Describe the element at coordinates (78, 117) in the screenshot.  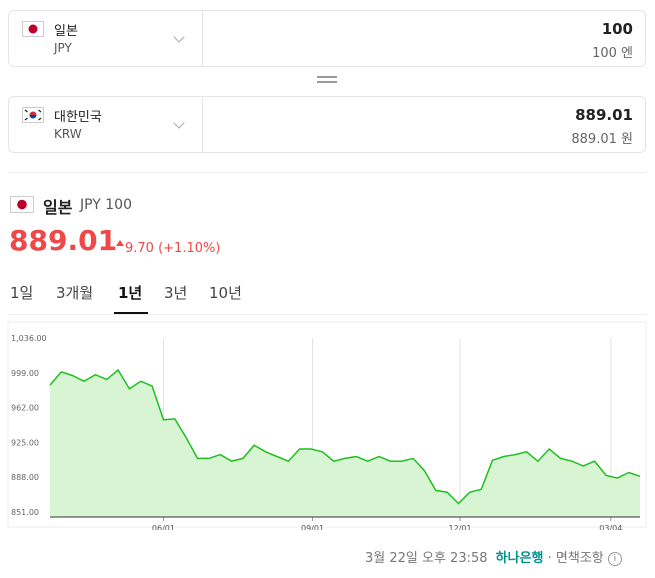
I see `country: 대한민국` at that location.